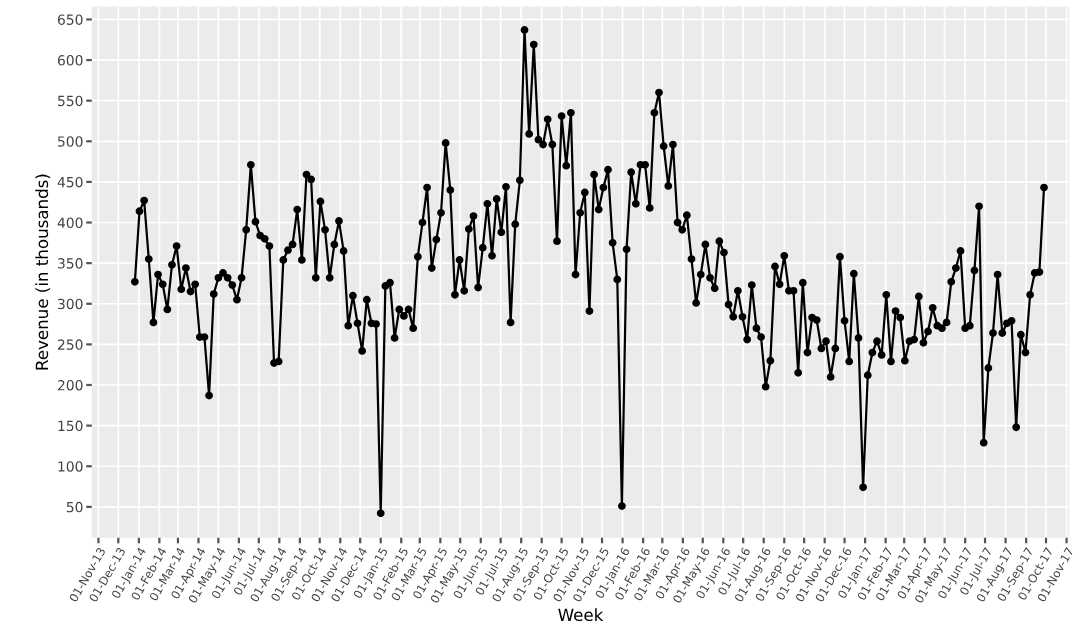  I want to click on x-axis-title: Week, so click(581, 615).